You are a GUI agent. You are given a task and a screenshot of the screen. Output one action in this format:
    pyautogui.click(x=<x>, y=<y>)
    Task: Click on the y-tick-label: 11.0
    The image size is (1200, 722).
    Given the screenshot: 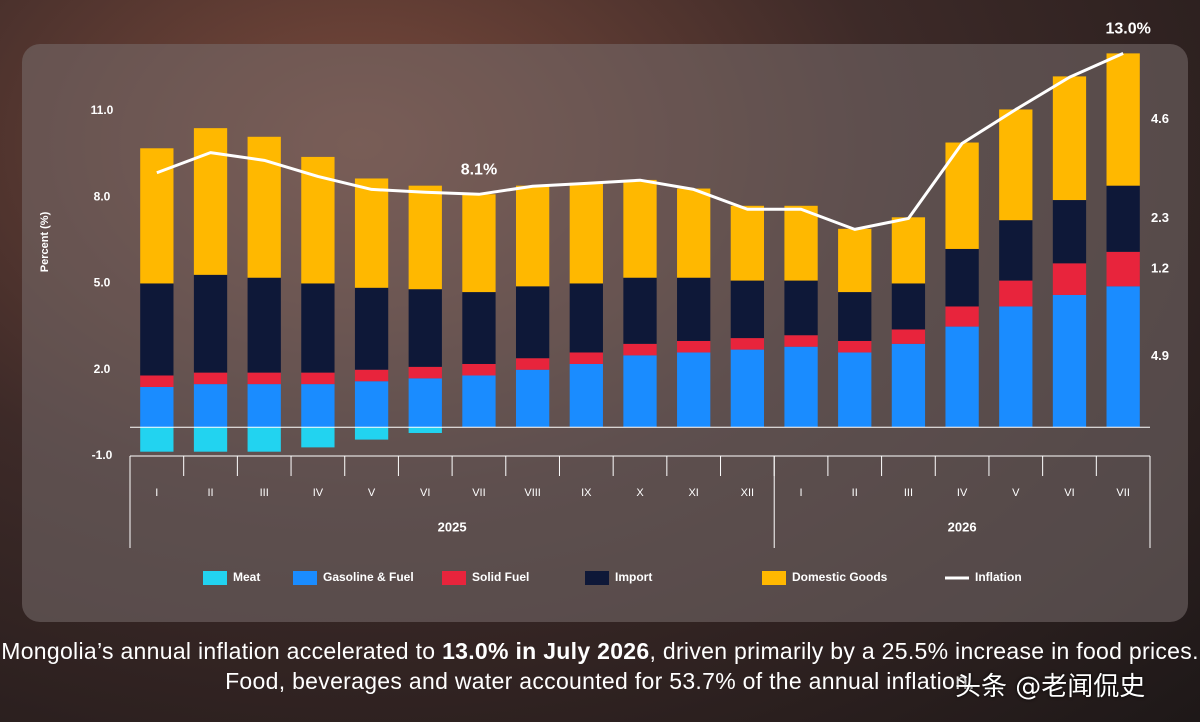 What is the action you would take?
    pyautogui.click(x=102, y=110)
    